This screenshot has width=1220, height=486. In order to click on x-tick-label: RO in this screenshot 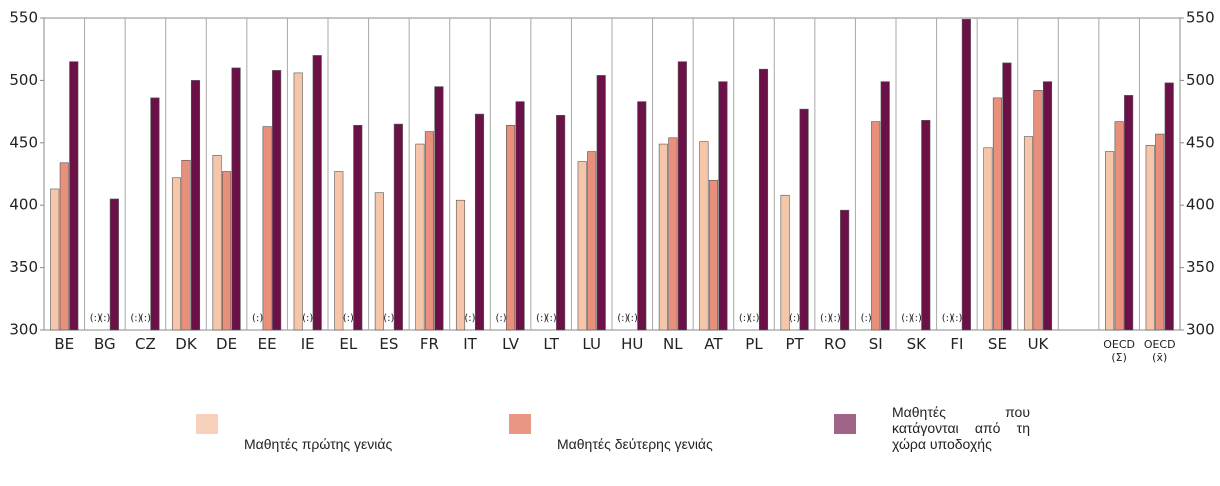, I will do `click(835, 344)`.